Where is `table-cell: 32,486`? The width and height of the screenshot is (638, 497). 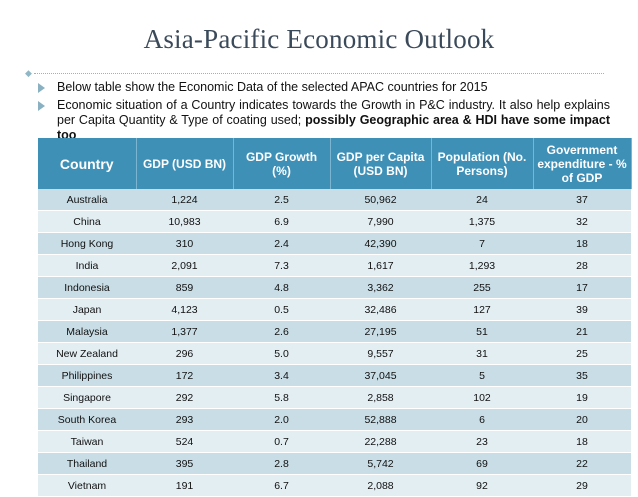
table-cell: 32,486 is located at coordinates (380, 309).